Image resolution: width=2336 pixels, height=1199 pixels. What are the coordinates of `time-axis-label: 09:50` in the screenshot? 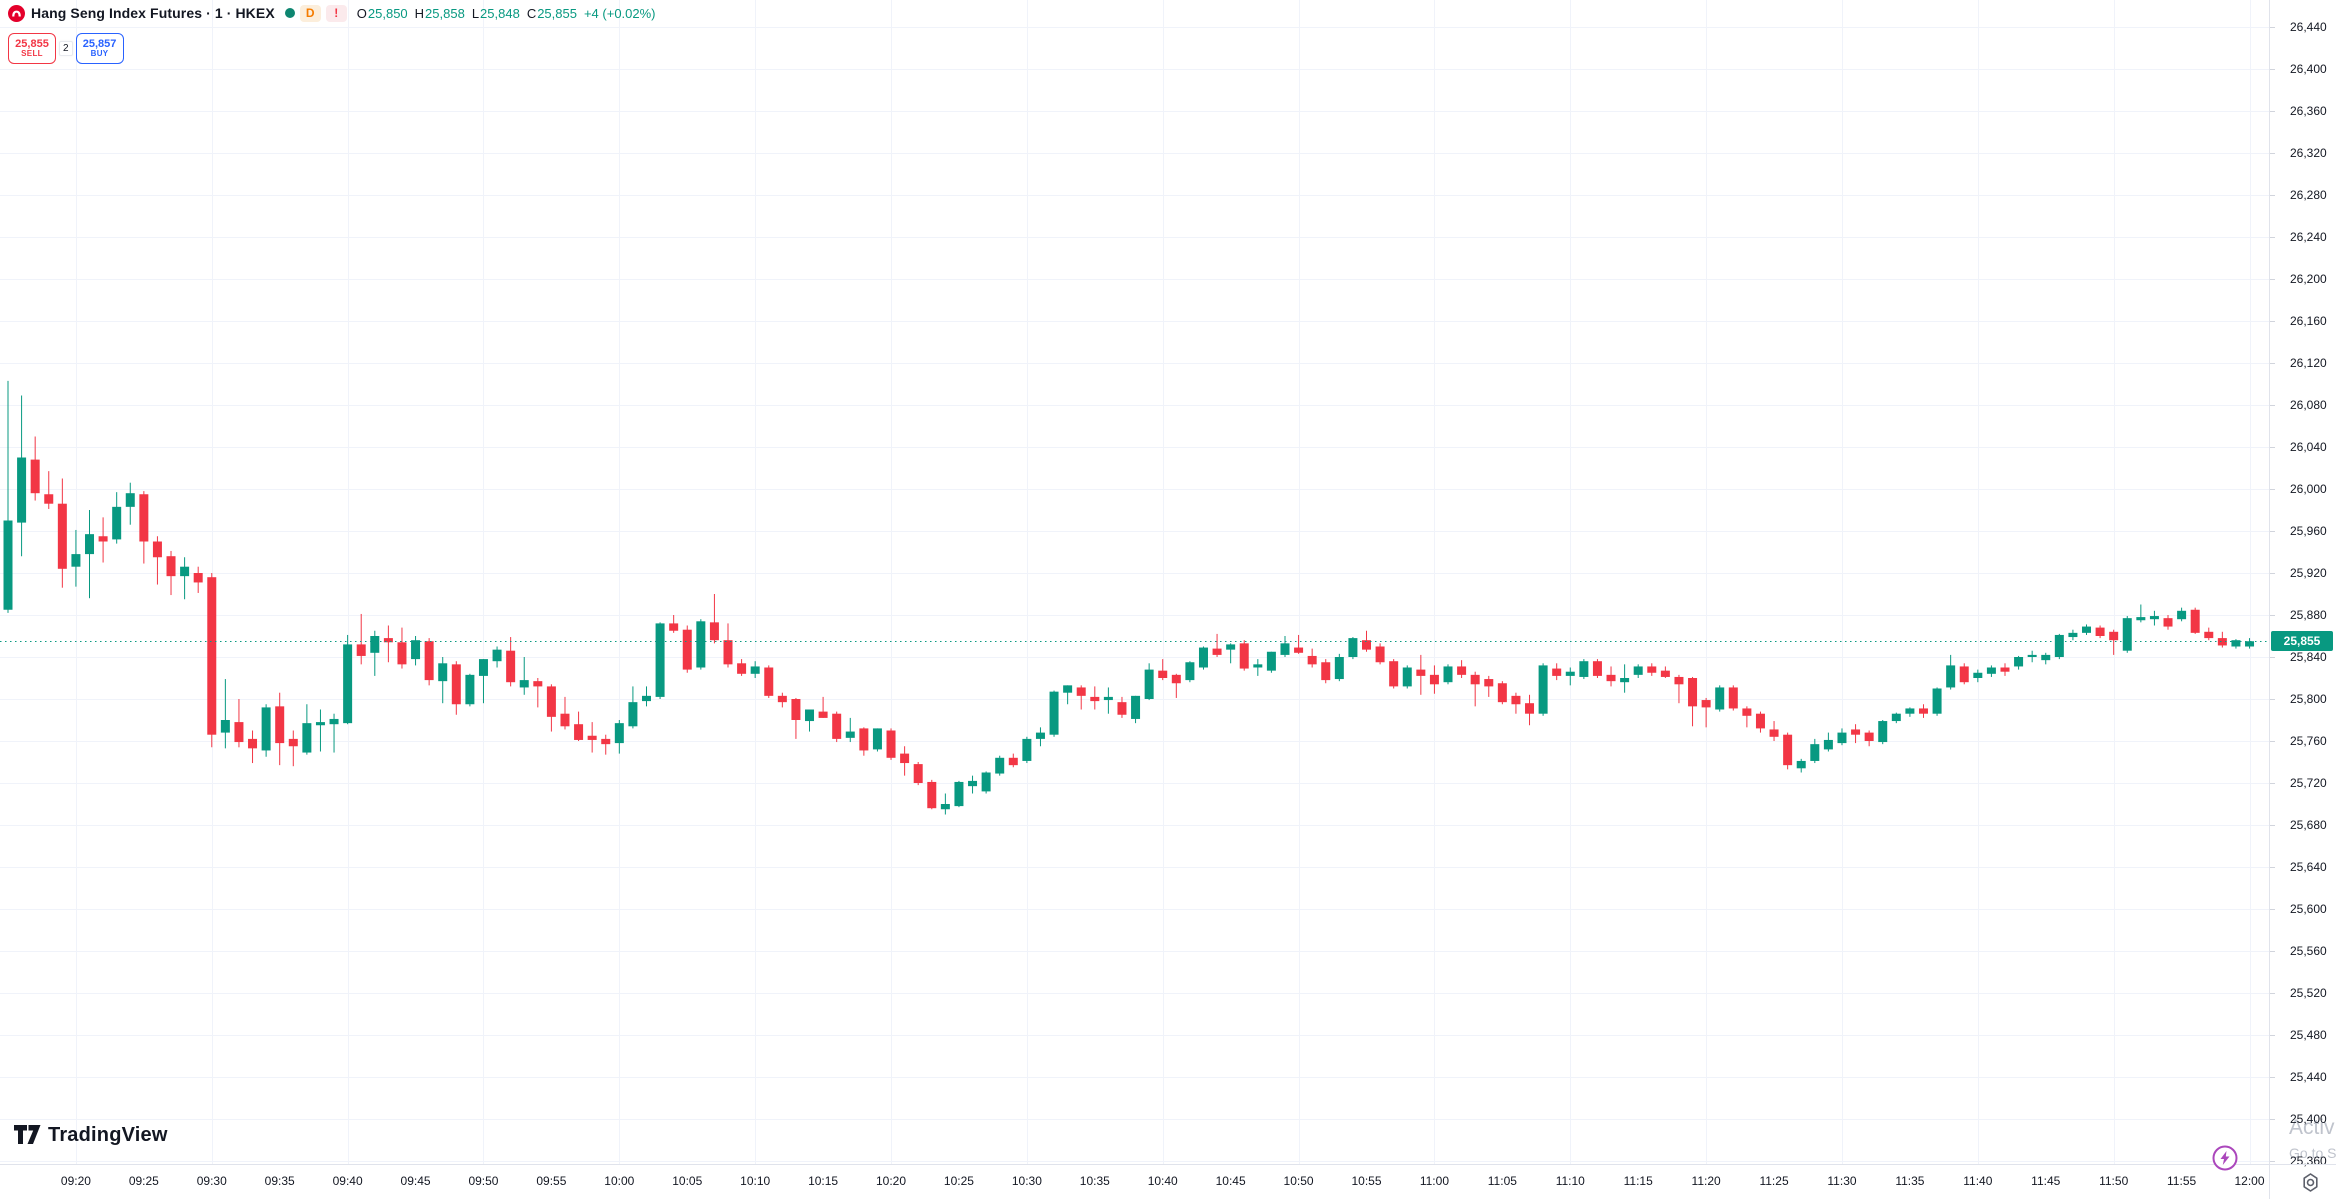 It's located at (483, 1181).